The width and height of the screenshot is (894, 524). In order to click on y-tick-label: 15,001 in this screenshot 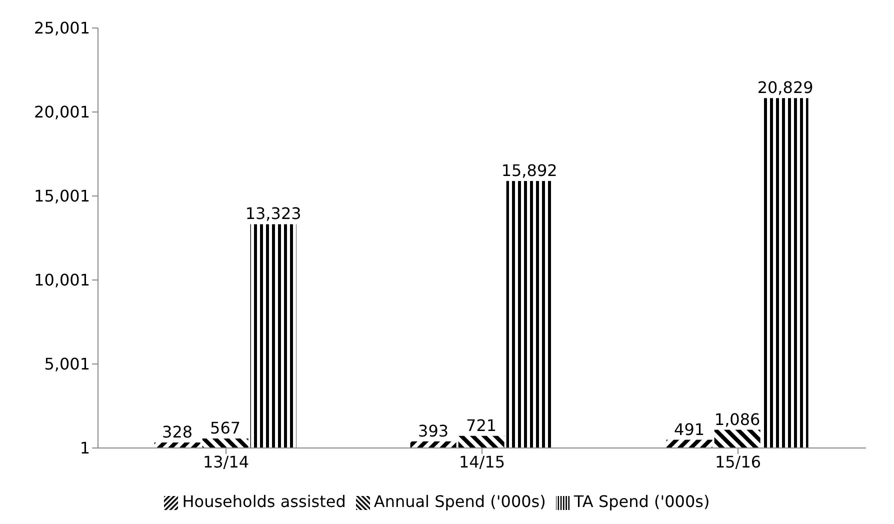, I will do `click(62, 196)`.